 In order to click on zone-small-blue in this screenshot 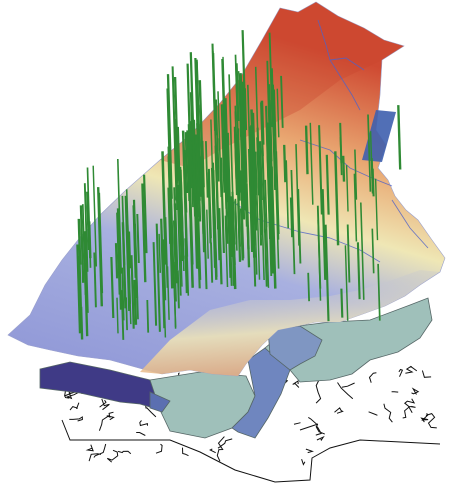, I will do `click(160, 402)`.